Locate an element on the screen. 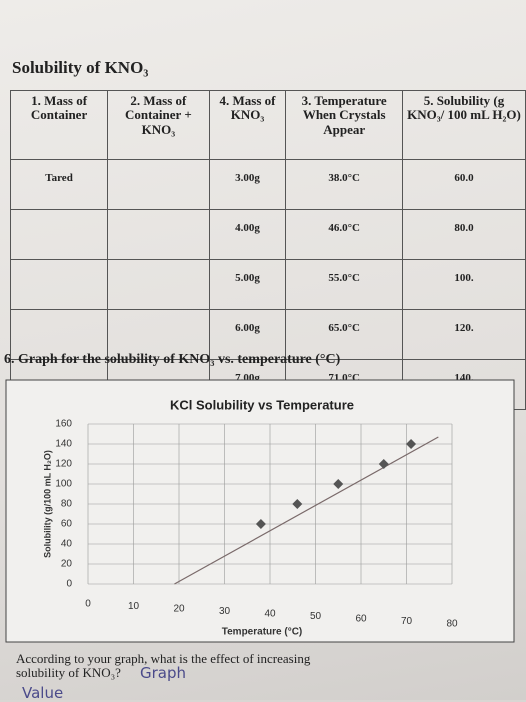  column-header: 3. Temperature When Crystals Appear is located at coordinates (344, 125).